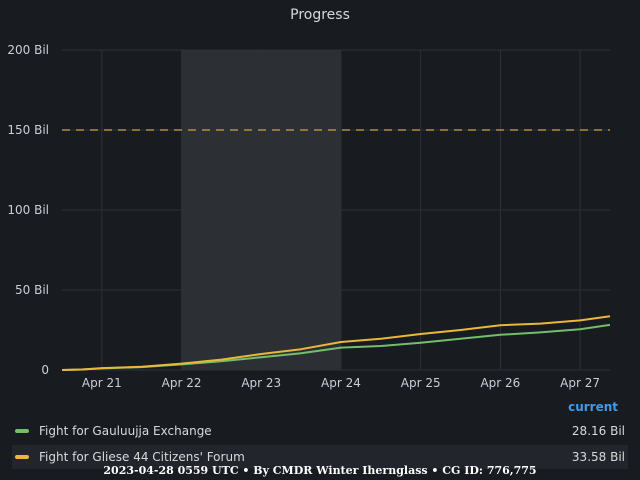  I want to click on y-tick-label: 0, so click(45, 370).